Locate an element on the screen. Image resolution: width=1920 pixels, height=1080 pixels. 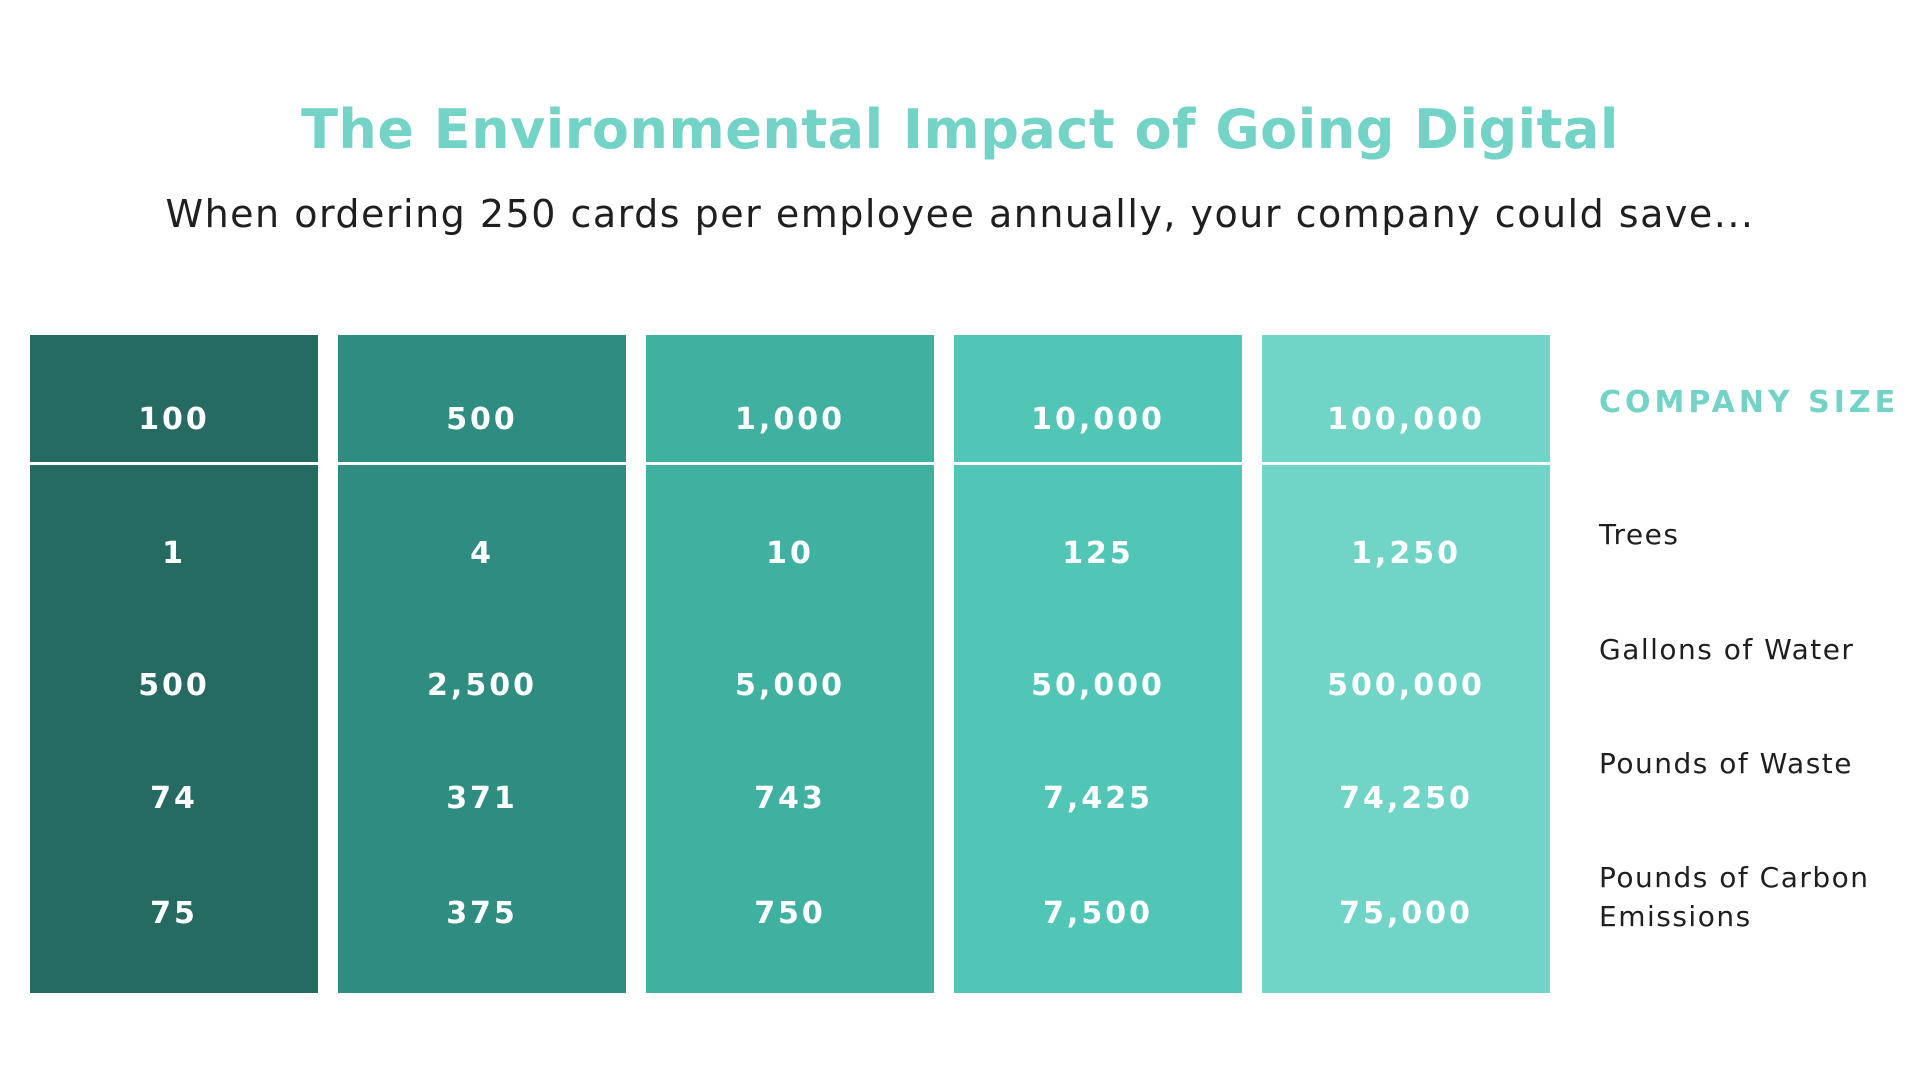
waste-cell: 74 is located at coordinates (174, 798).